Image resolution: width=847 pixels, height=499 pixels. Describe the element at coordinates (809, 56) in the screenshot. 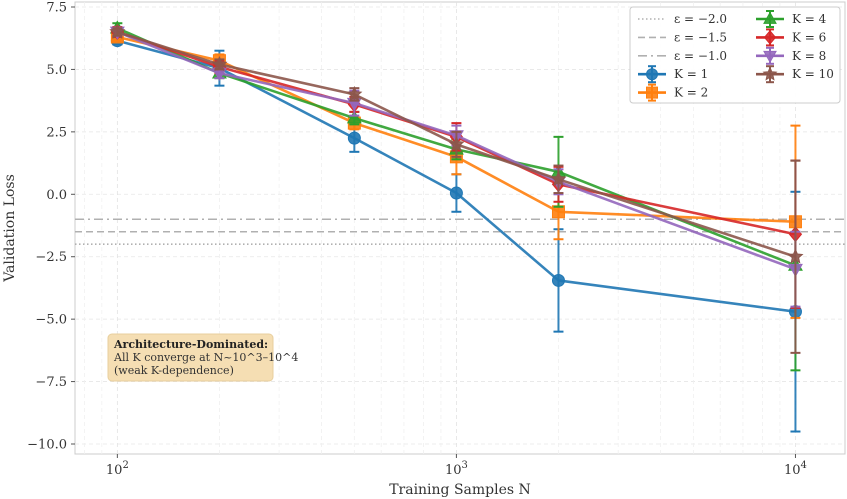

I see `legend-label: K = 8` at that location.